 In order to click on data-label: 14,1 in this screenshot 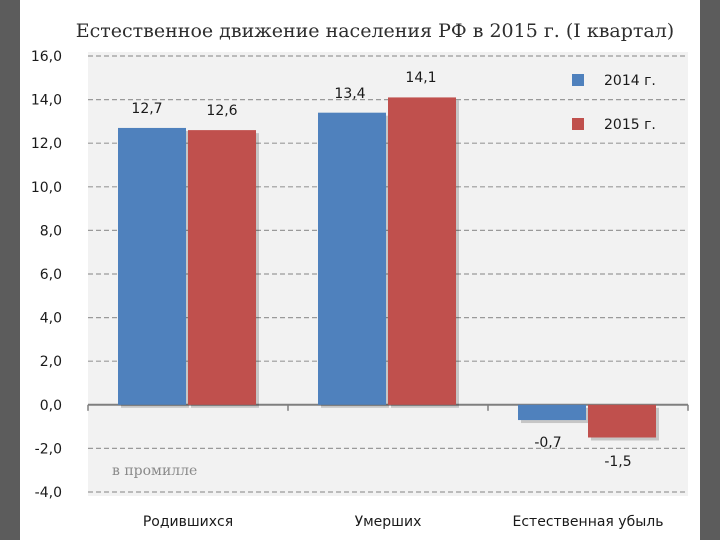, I will do `click(420, 78)`.